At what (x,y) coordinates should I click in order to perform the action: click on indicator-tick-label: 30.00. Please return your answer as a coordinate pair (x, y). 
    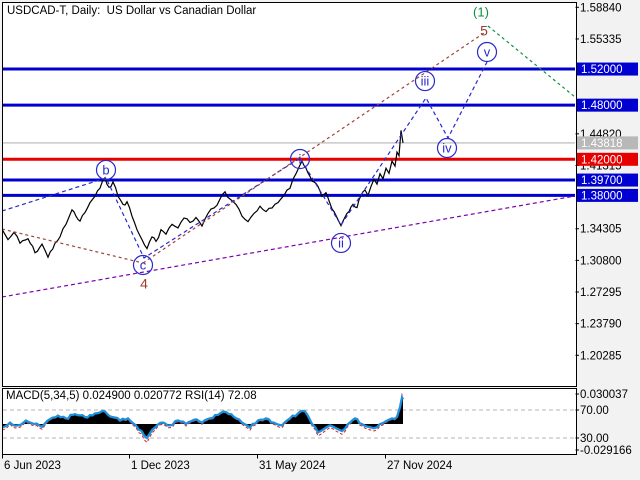
    Looking at the image, I should click on (594, 439).